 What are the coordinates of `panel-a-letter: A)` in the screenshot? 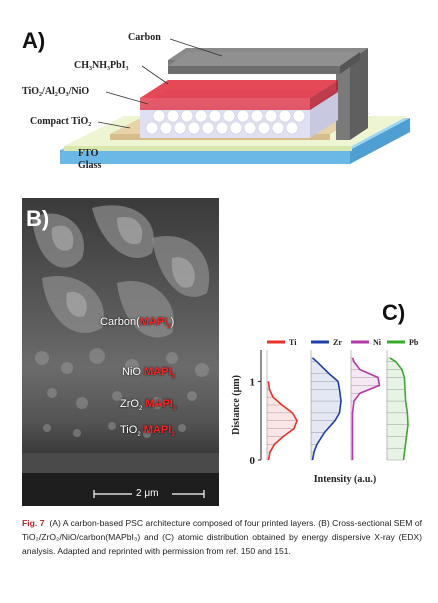 It's located at (34, 40).